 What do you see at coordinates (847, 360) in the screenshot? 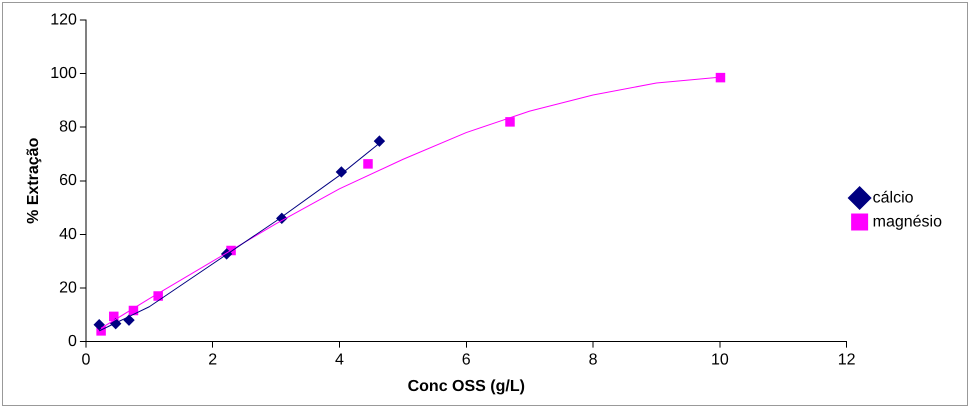
I see `x-tick-label: 12` at bounding box center [847, 360].